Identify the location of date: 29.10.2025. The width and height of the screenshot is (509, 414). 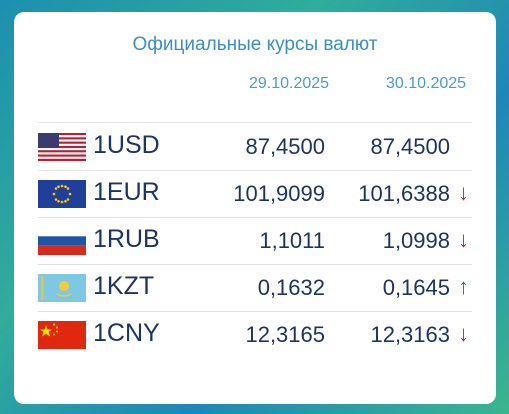
(289, 83).